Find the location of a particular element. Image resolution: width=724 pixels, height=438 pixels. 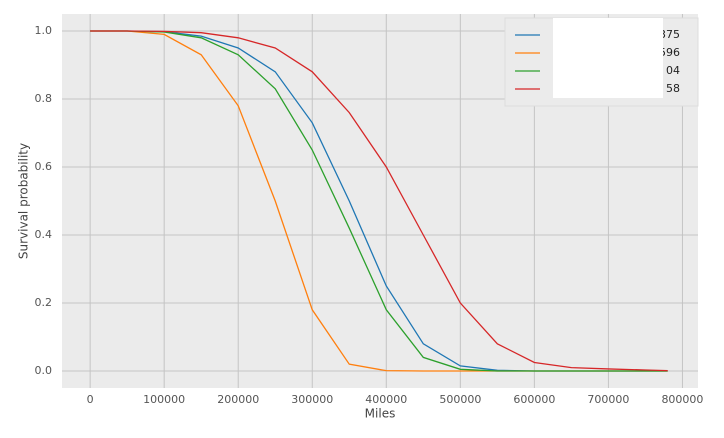

y-tick-label: 0.8 is located at coordinates (44, 98).